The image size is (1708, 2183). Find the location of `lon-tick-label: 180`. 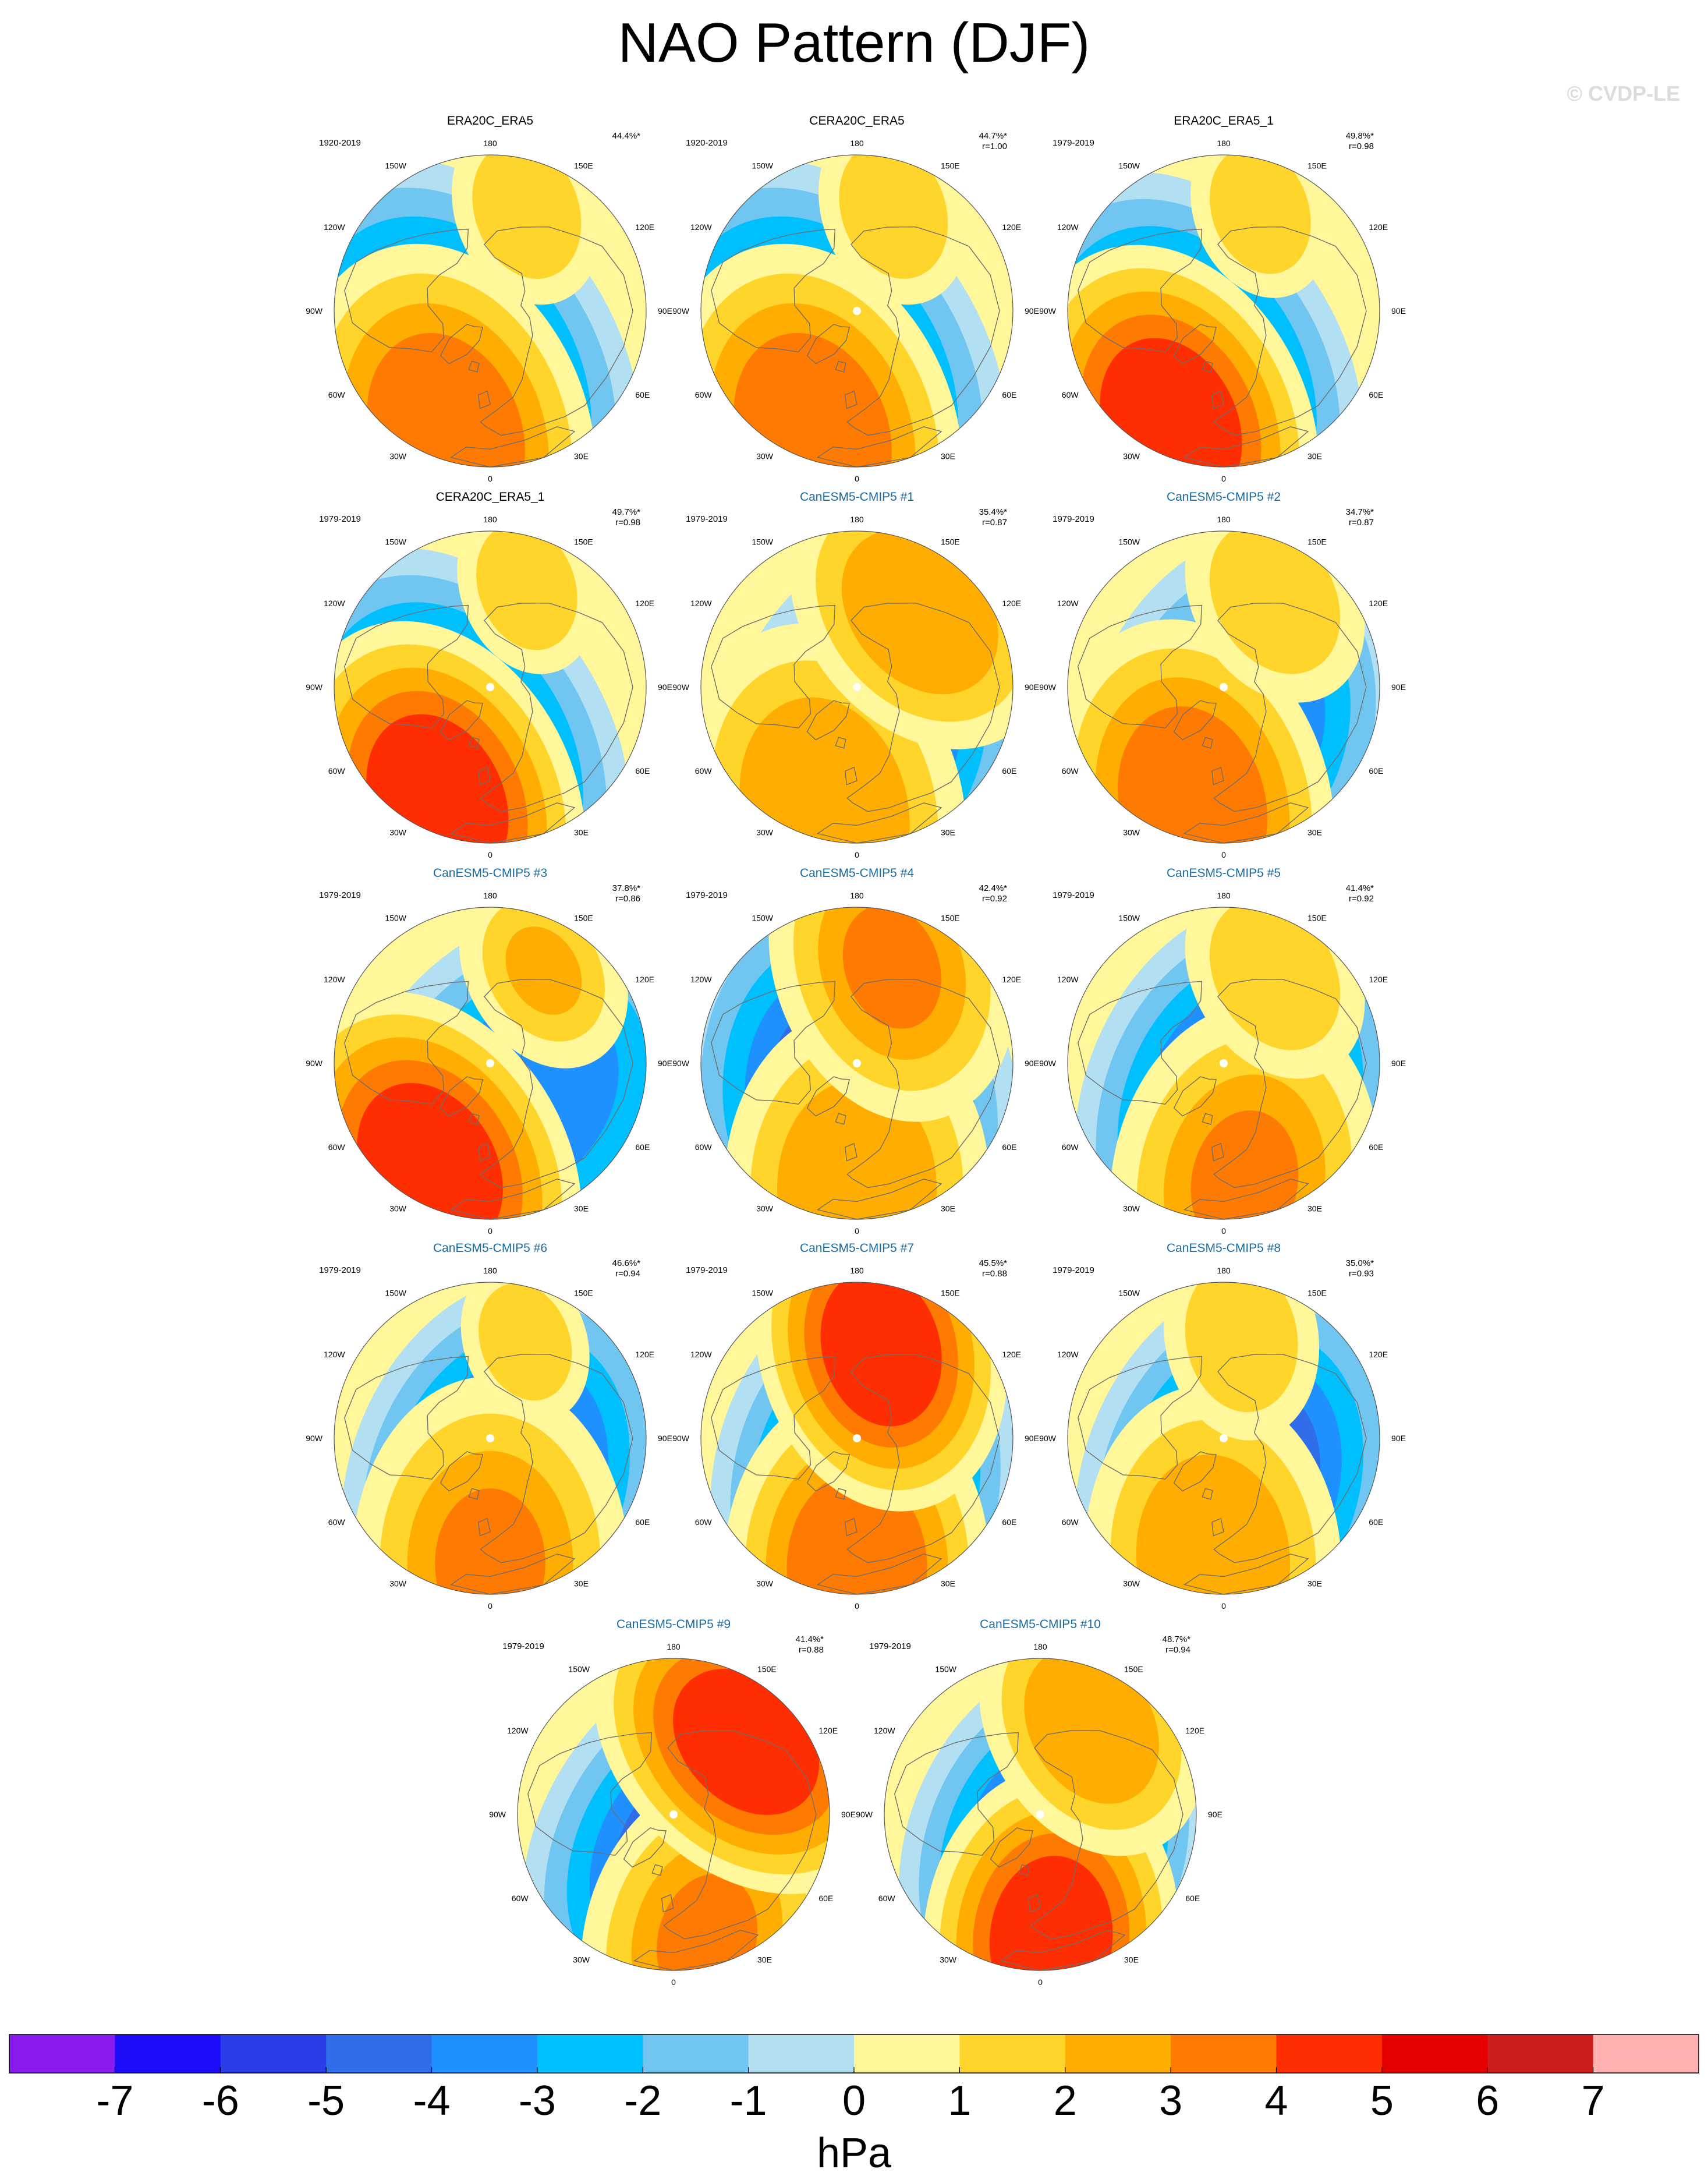

lon-tick-label: 180 is located at coordinates (490, 1270).